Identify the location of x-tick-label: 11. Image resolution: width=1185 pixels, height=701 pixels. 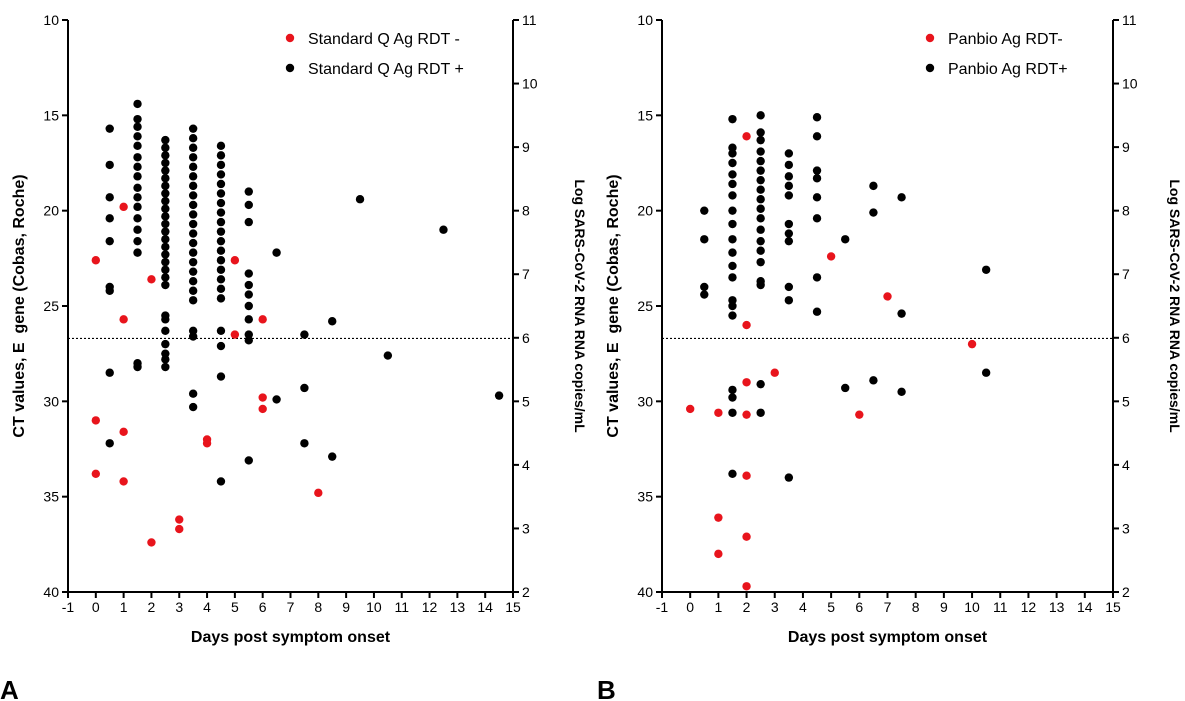
(1000, 607).